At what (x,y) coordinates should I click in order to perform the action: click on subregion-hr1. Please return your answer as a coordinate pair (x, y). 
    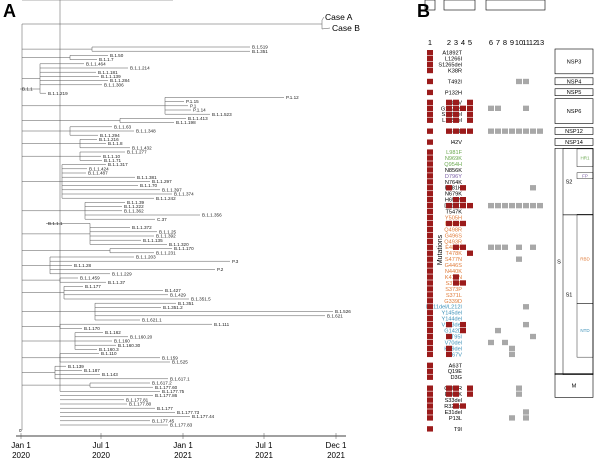
    Looking at the image, I should click on (585, 157).